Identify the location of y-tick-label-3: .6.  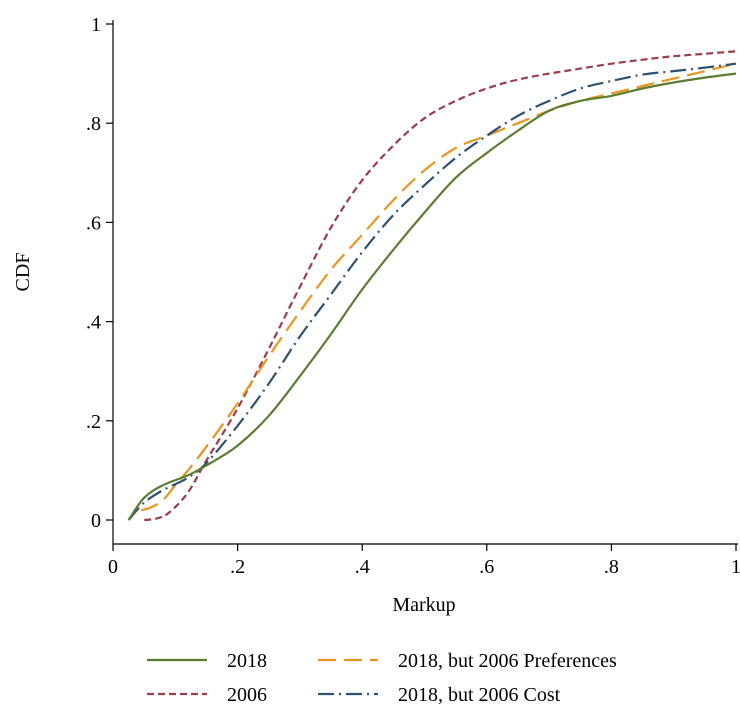
(93, 223).